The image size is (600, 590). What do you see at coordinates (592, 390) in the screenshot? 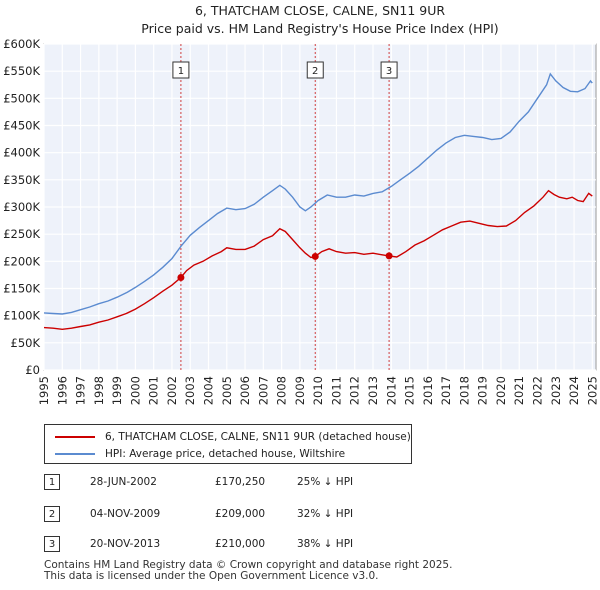
I see `x-tick-label: 2025` at bounding box center [592, 390].